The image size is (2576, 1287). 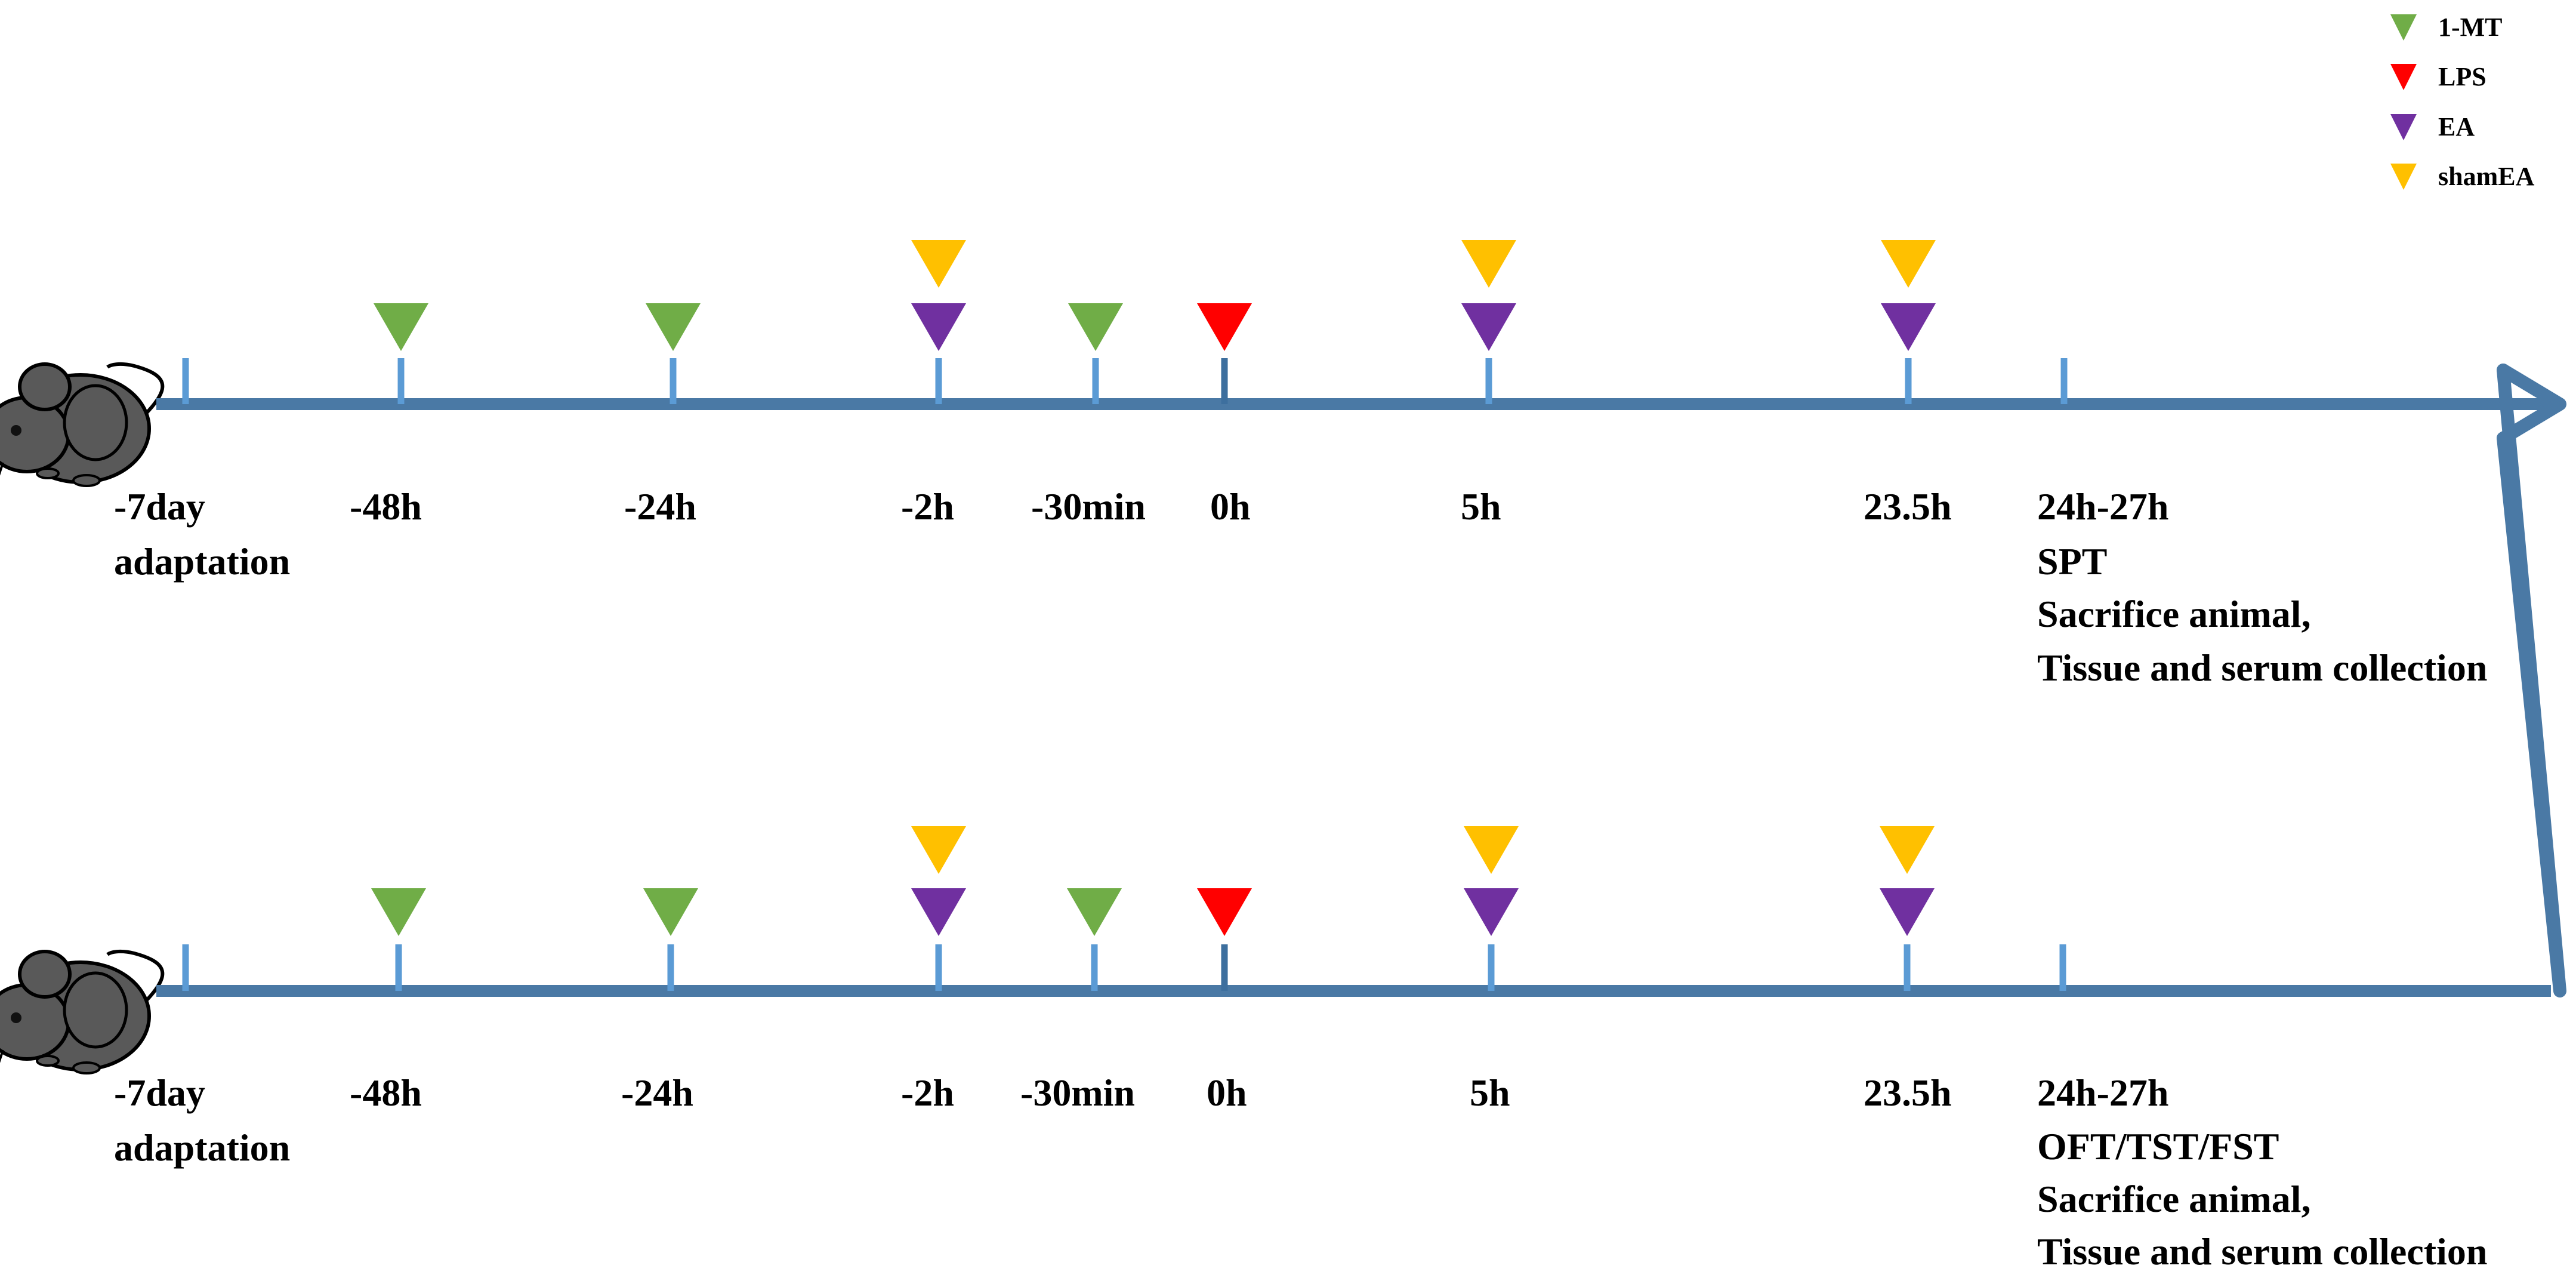 I want to click on endpoint-label-spt: SPT, so click(x=2072, y=561).